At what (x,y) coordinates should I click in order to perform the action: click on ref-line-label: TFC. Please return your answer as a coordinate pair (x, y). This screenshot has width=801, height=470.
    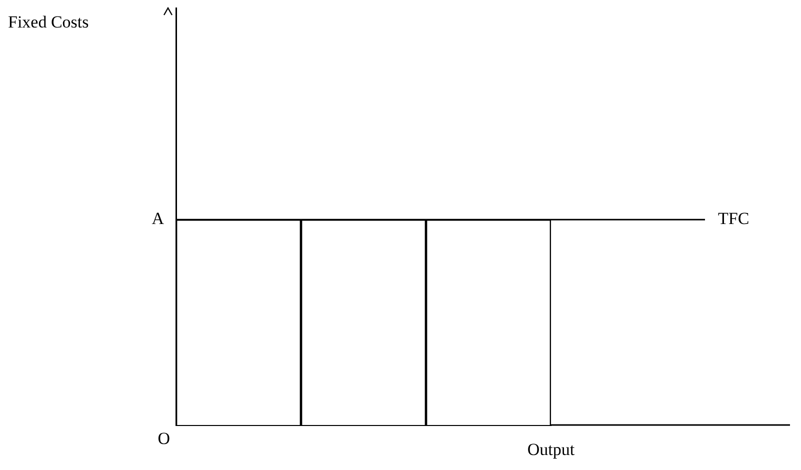
    Looking at the image, I should click on (734, 218).